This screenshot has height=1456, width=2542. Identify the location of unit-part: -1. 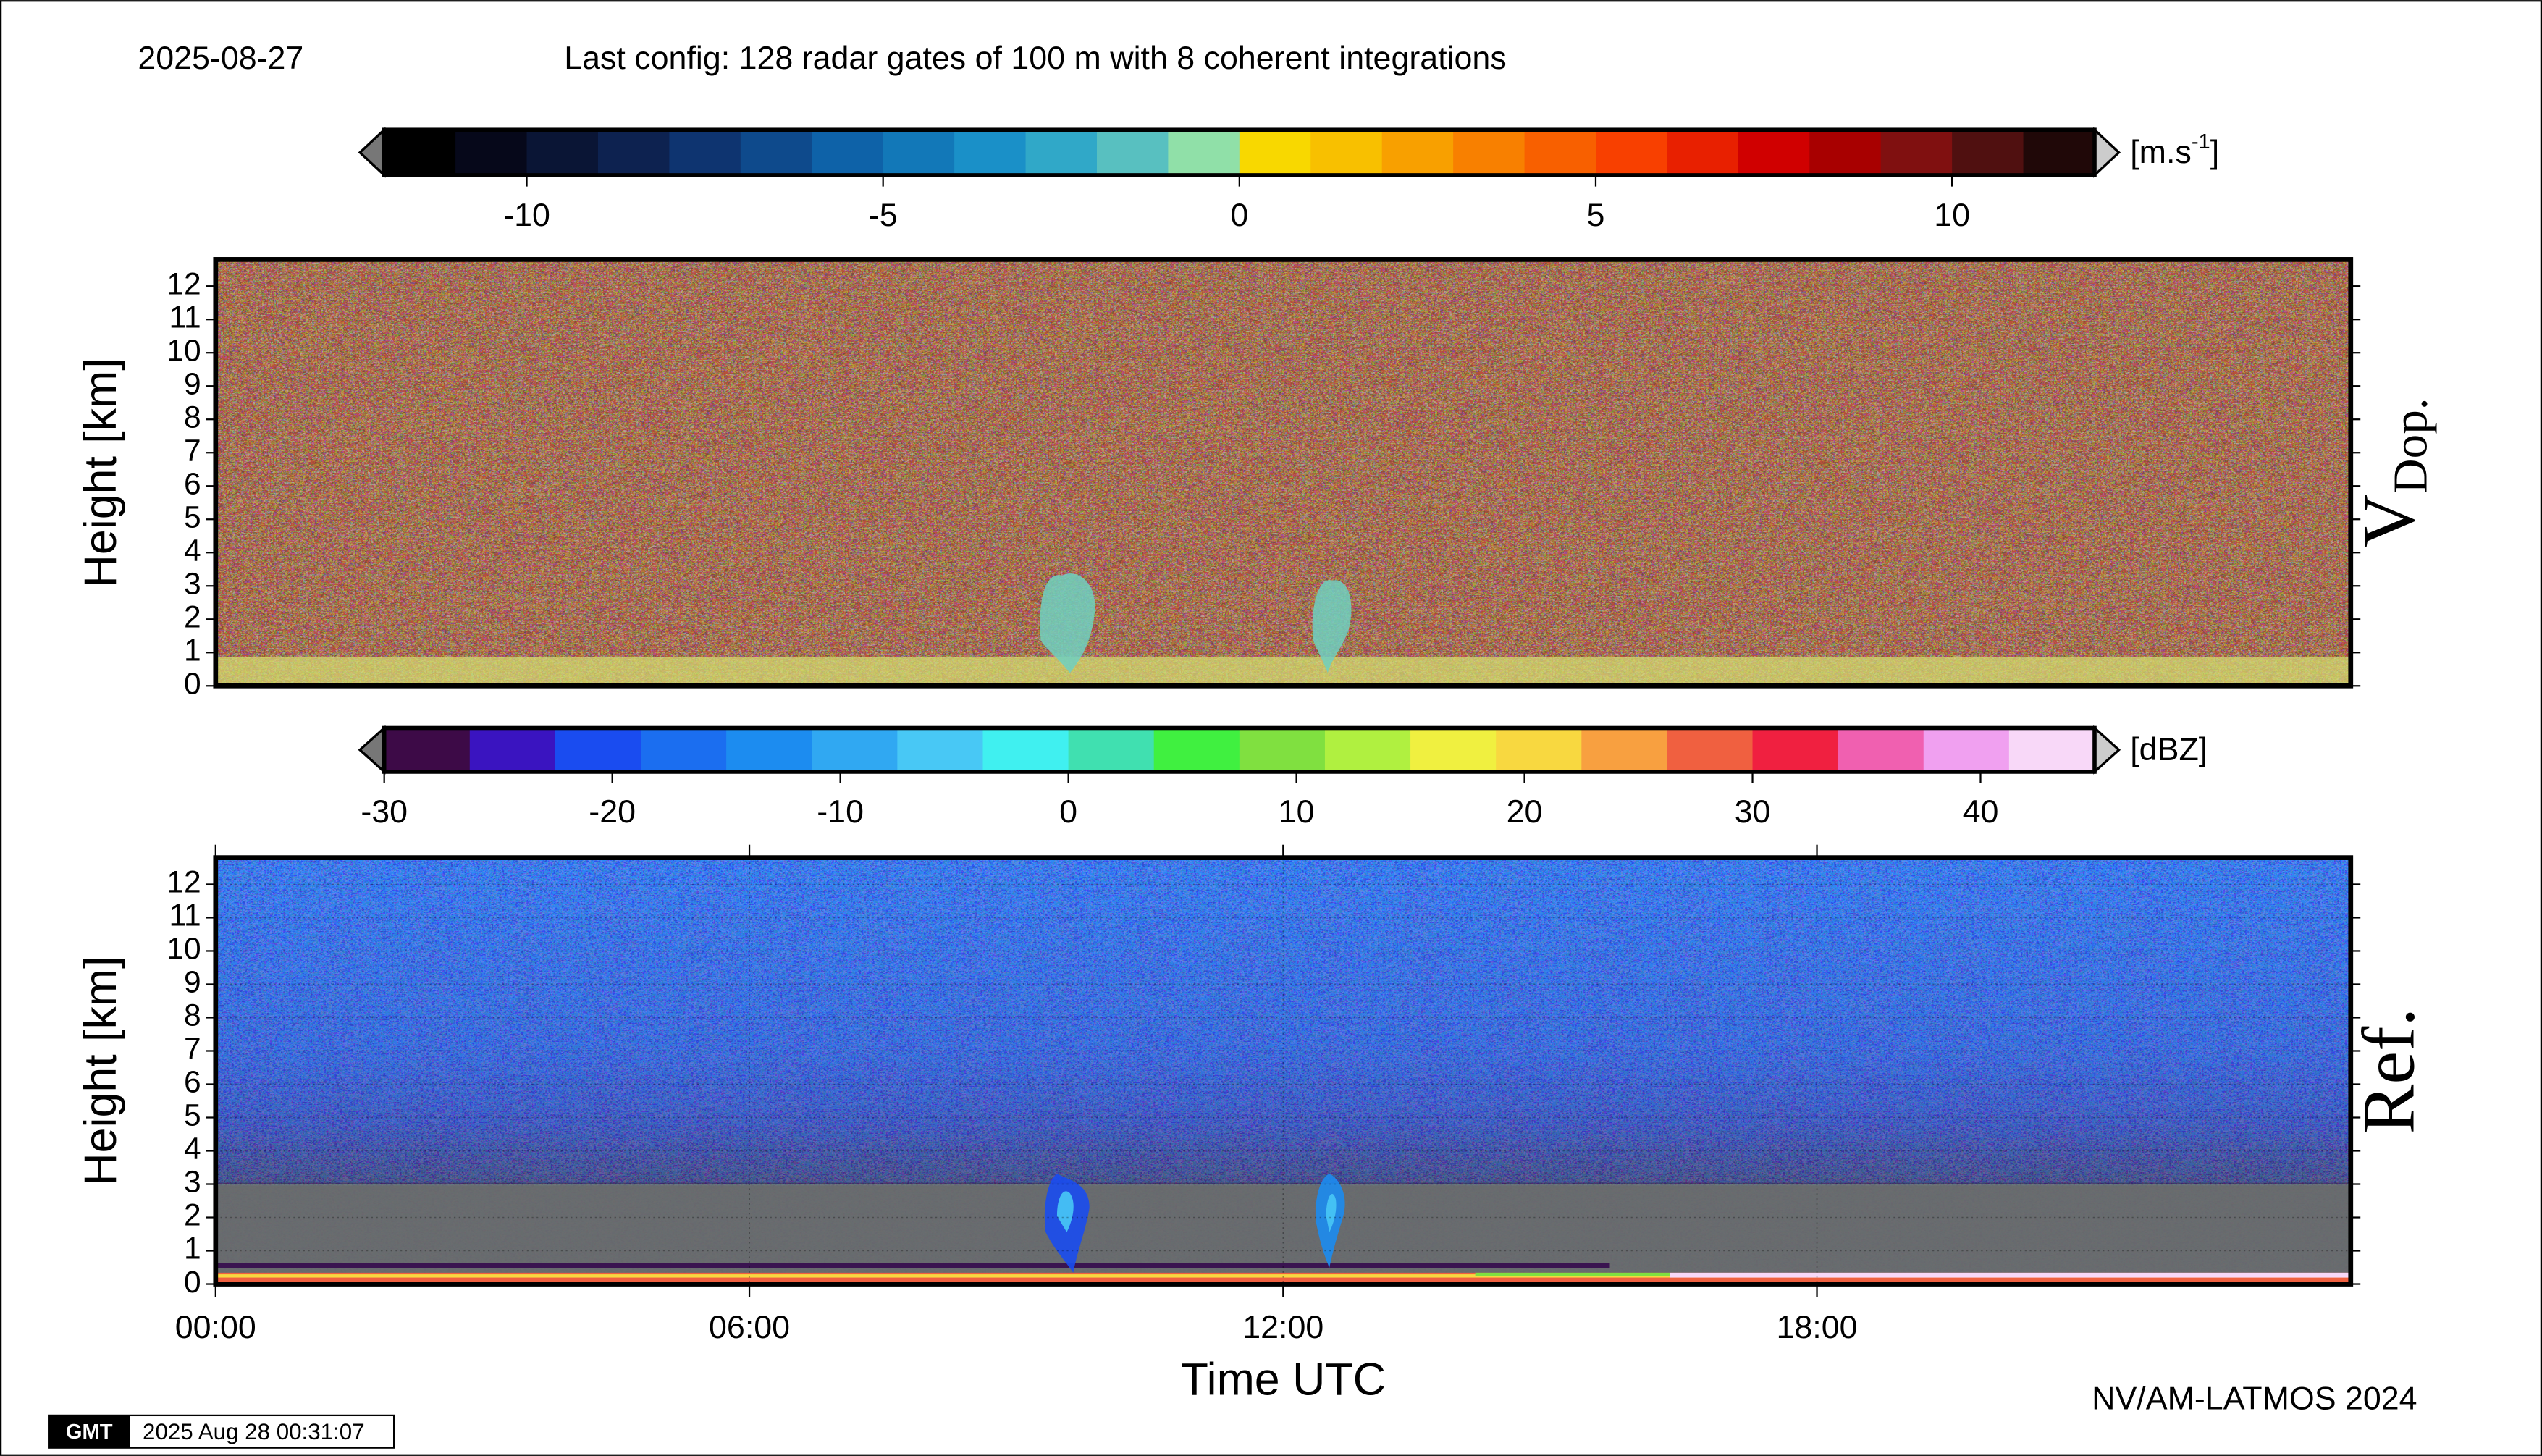
(2201, 141).